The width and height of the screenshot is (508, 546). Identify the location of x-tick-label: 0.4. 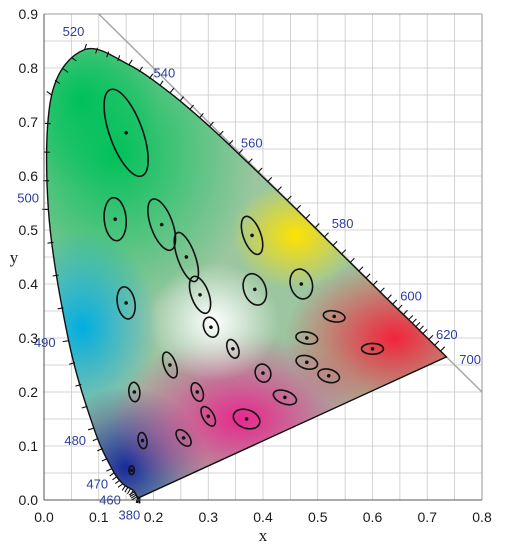
(263, 517).